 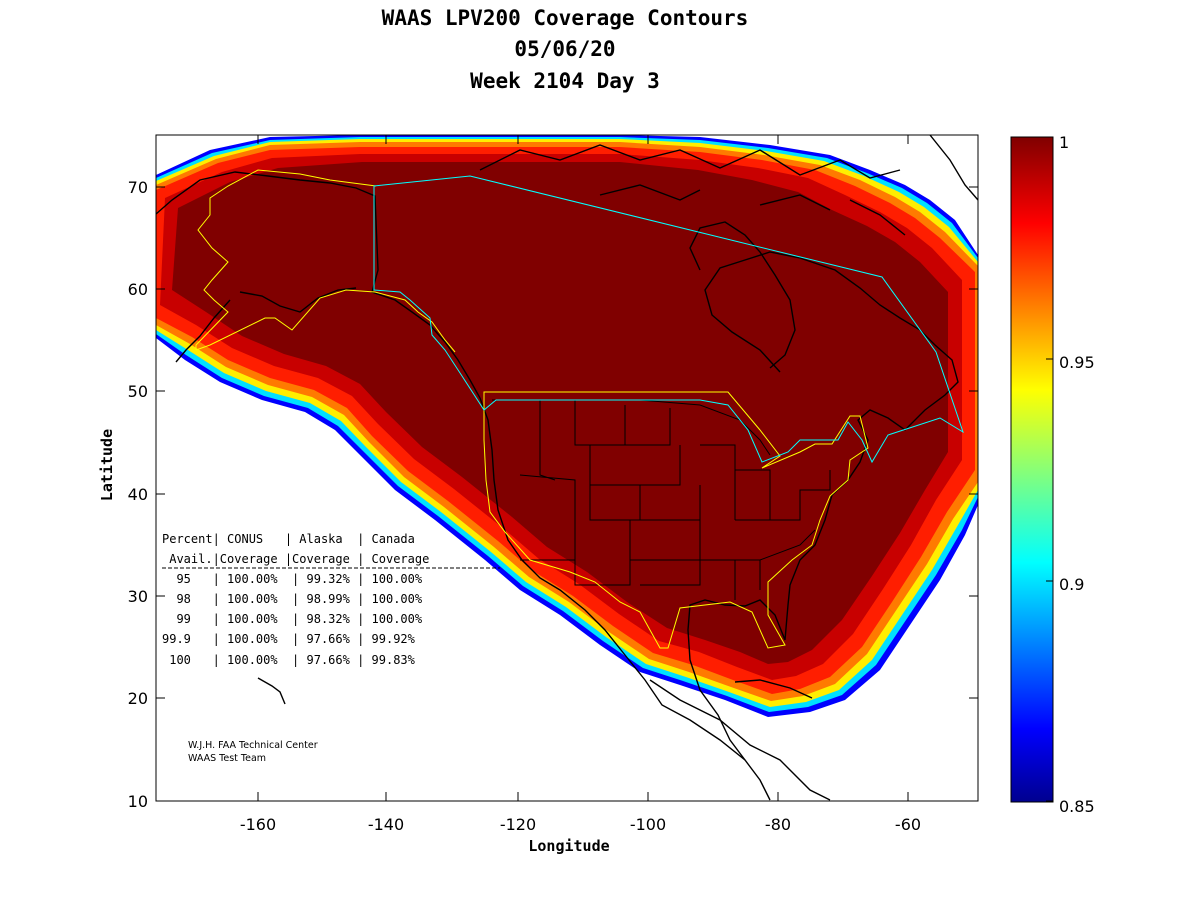 I want to click on y-tick-label: 40, so click(x=138, y=494).